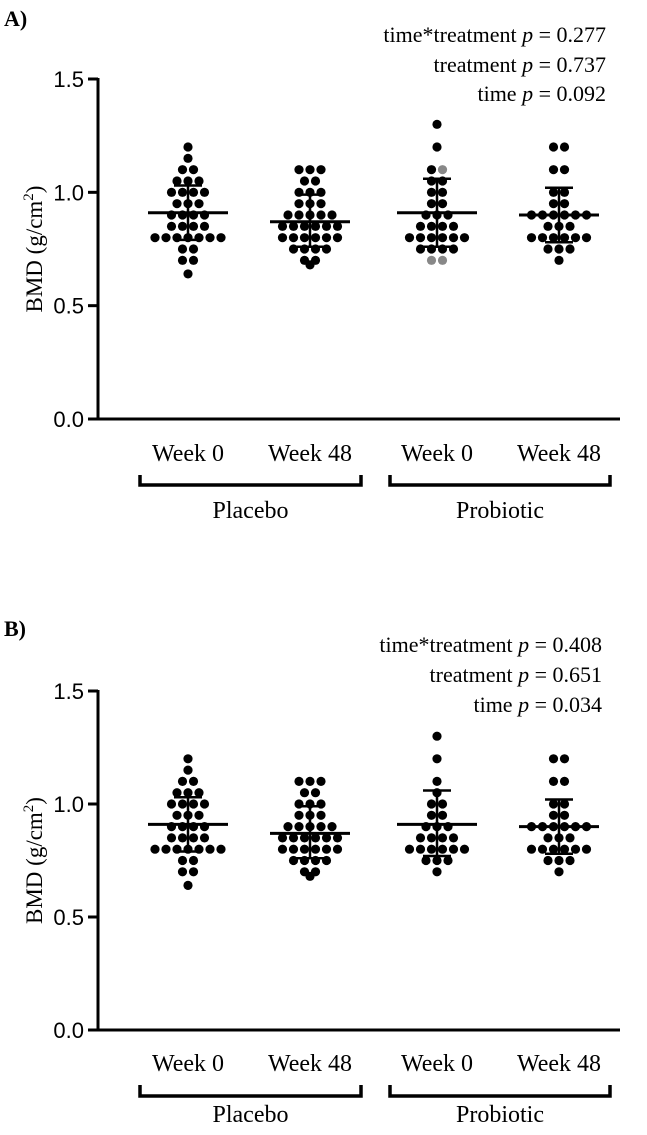 The height and width of the screenshot is (1135, 647). Describe the element at coordinates (68, 691) in the screenshot. I see `y-tick-label: 1.5` at that location.